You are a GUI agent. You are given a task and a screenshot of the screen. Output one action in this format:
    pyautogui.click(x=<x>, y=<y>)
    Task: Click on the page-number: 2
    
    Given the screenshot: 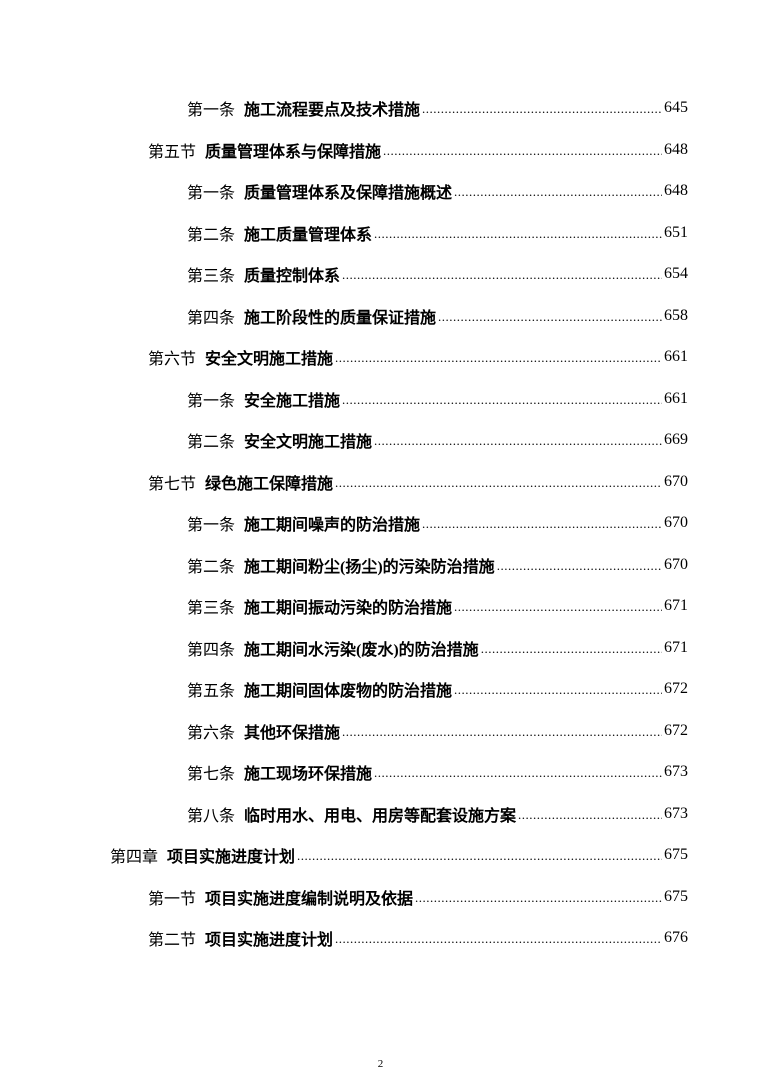 What is the action you would take?
    pyautogui.click(x=380, y=1064)
    